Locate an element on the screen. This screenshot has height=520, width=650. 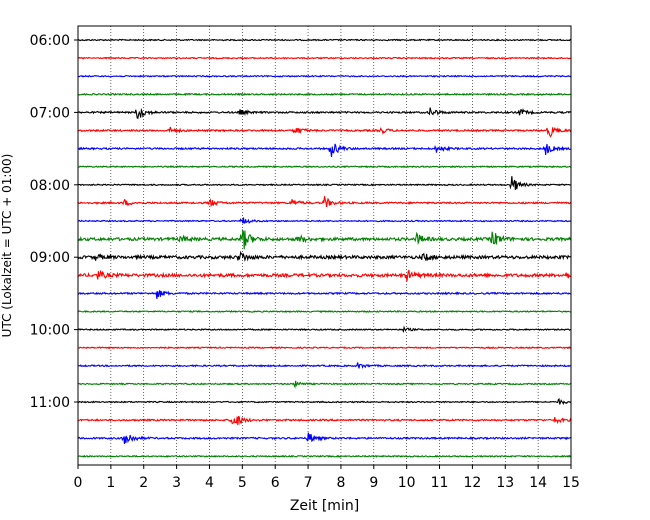
x-tick-label: 0 is located at coordinates (78, 483).